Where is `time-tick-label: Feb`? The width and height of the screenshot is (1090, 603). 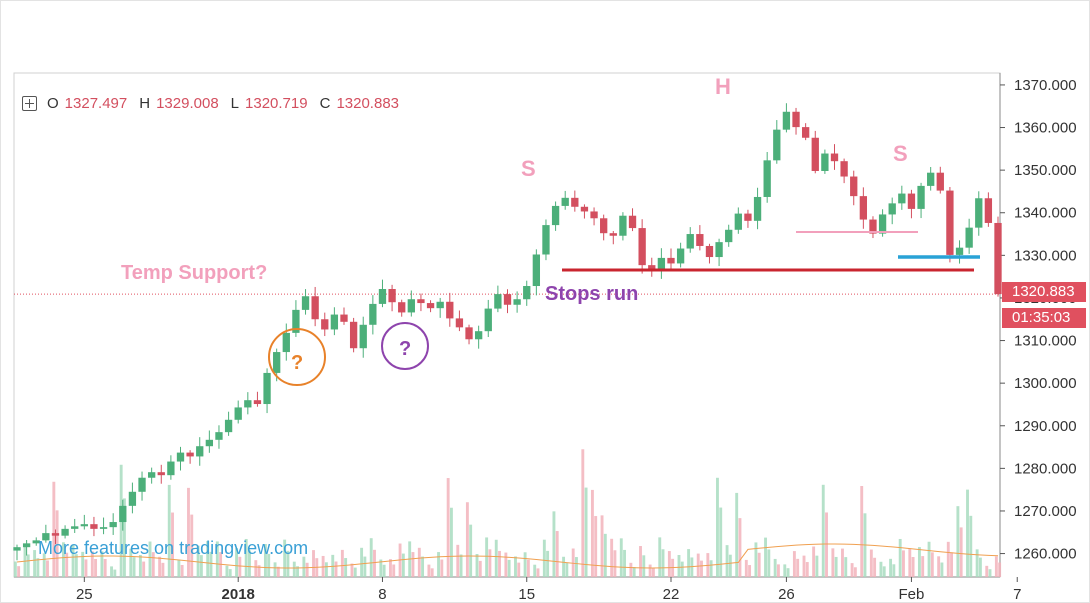 time-tick-label: Feb is located at coordinates (912, 594).